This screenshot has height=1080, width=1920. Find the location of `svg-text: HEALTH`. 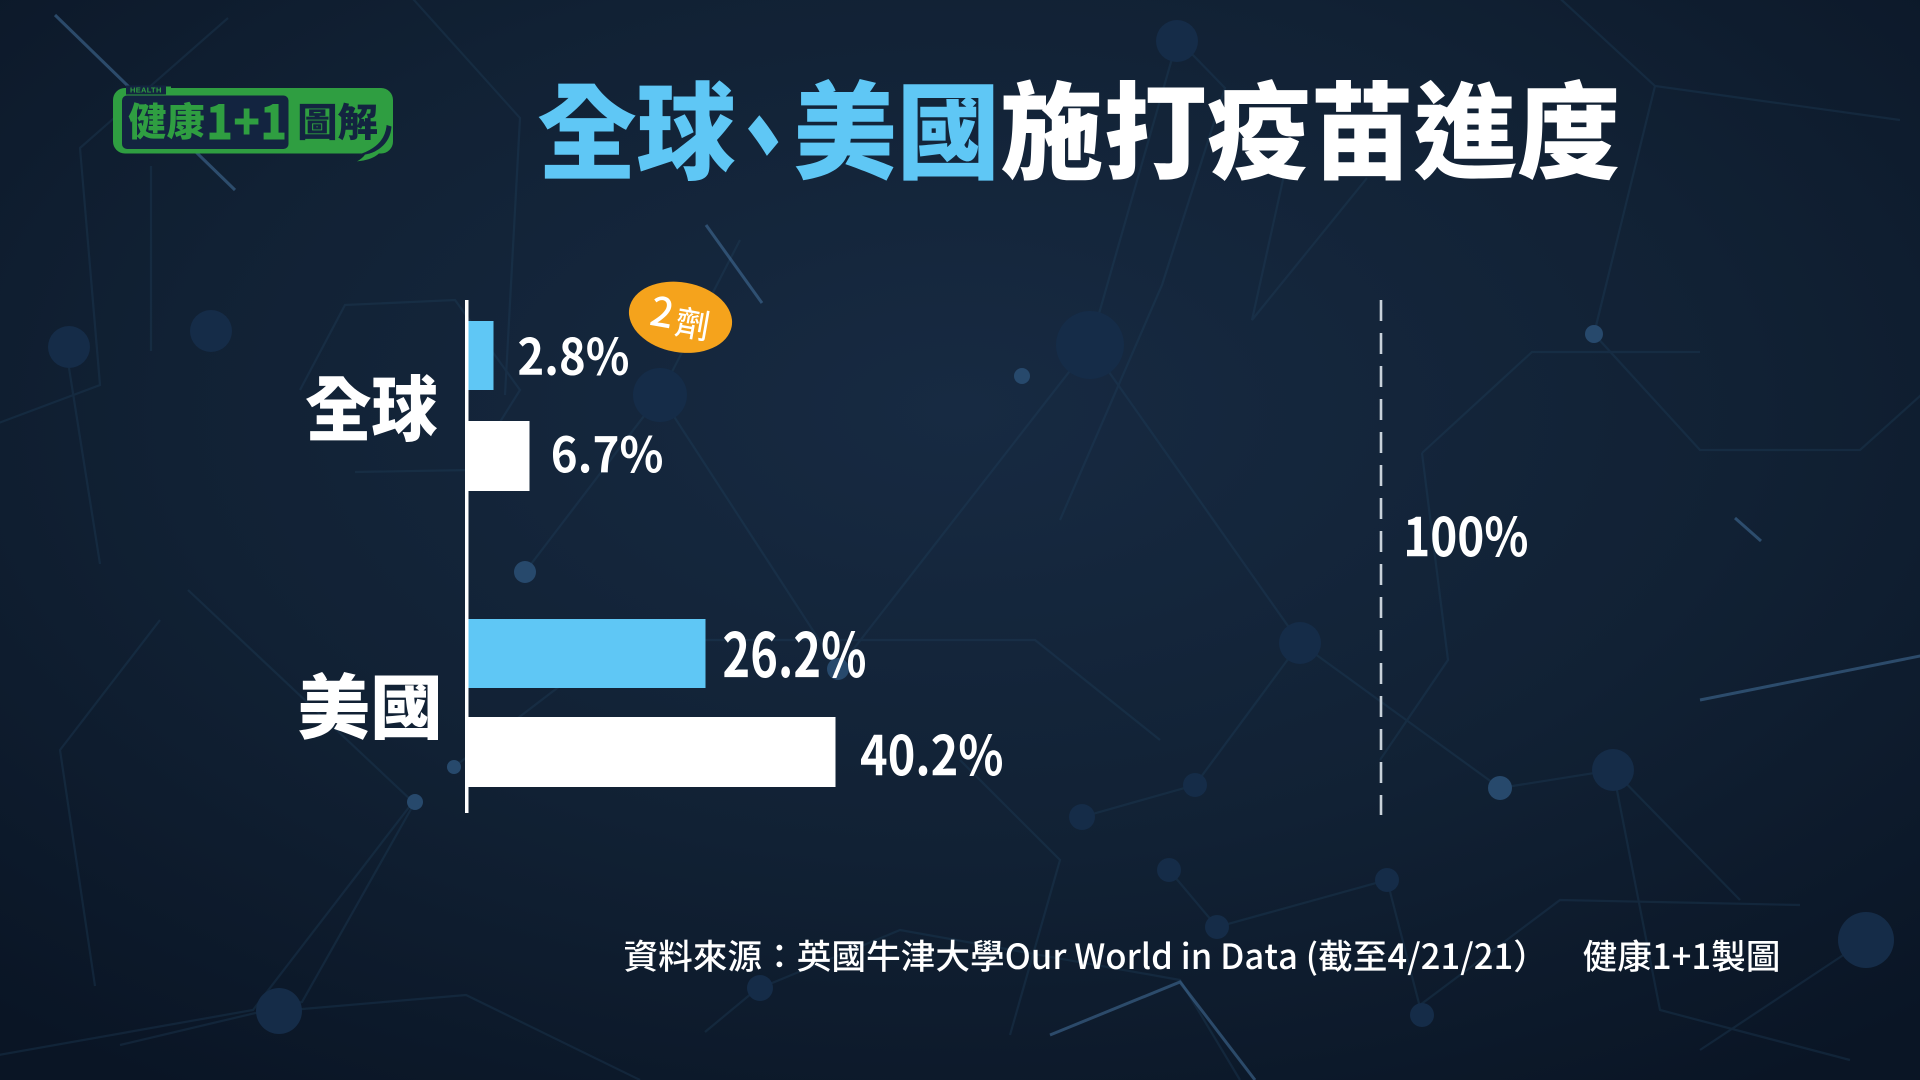

svg-text: HEALTH is located at coordinates (146, 90).